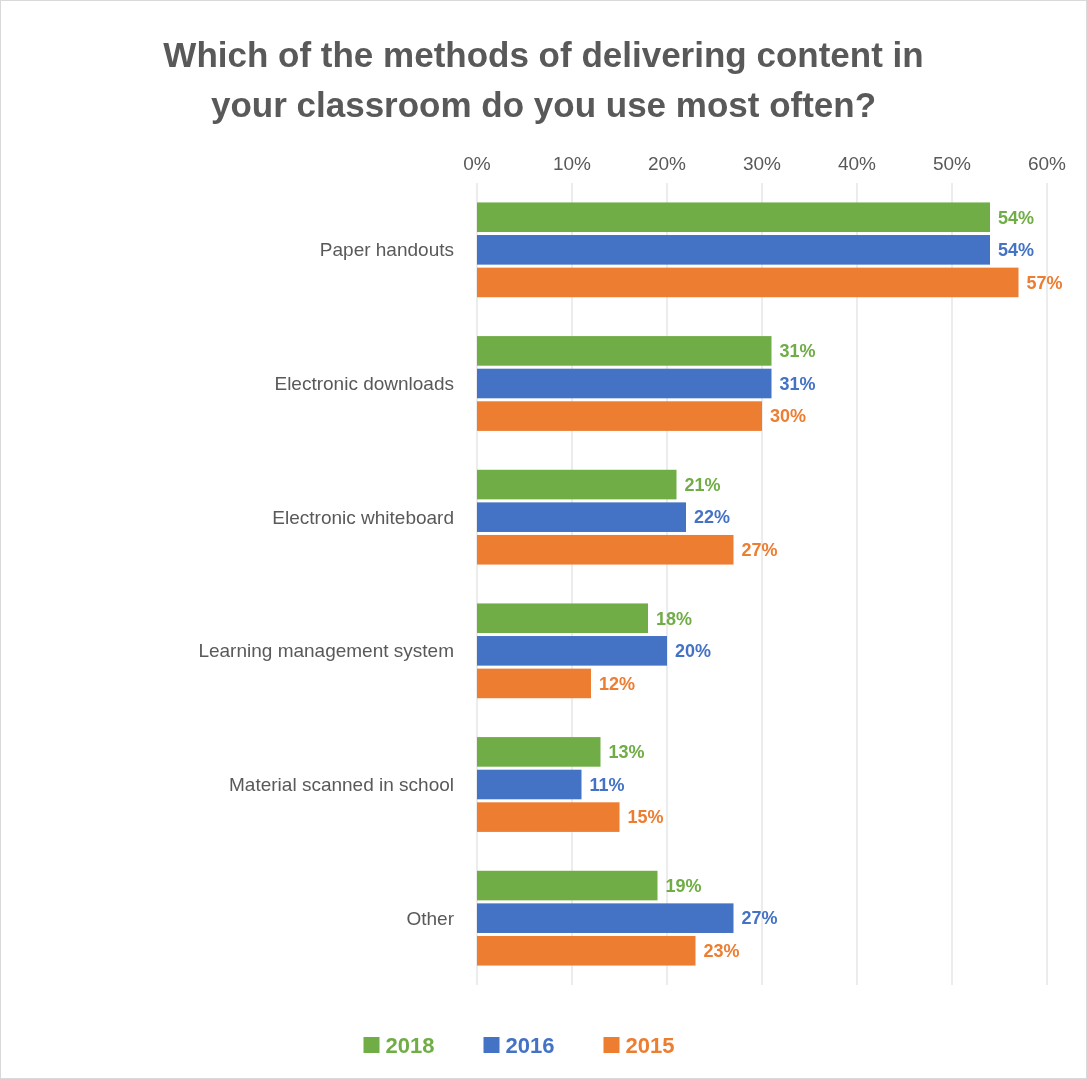  Describe the element at coordinates (363, 517) in the screenshot. I see `y-tick-label: Electronic whiteboard` at that location.